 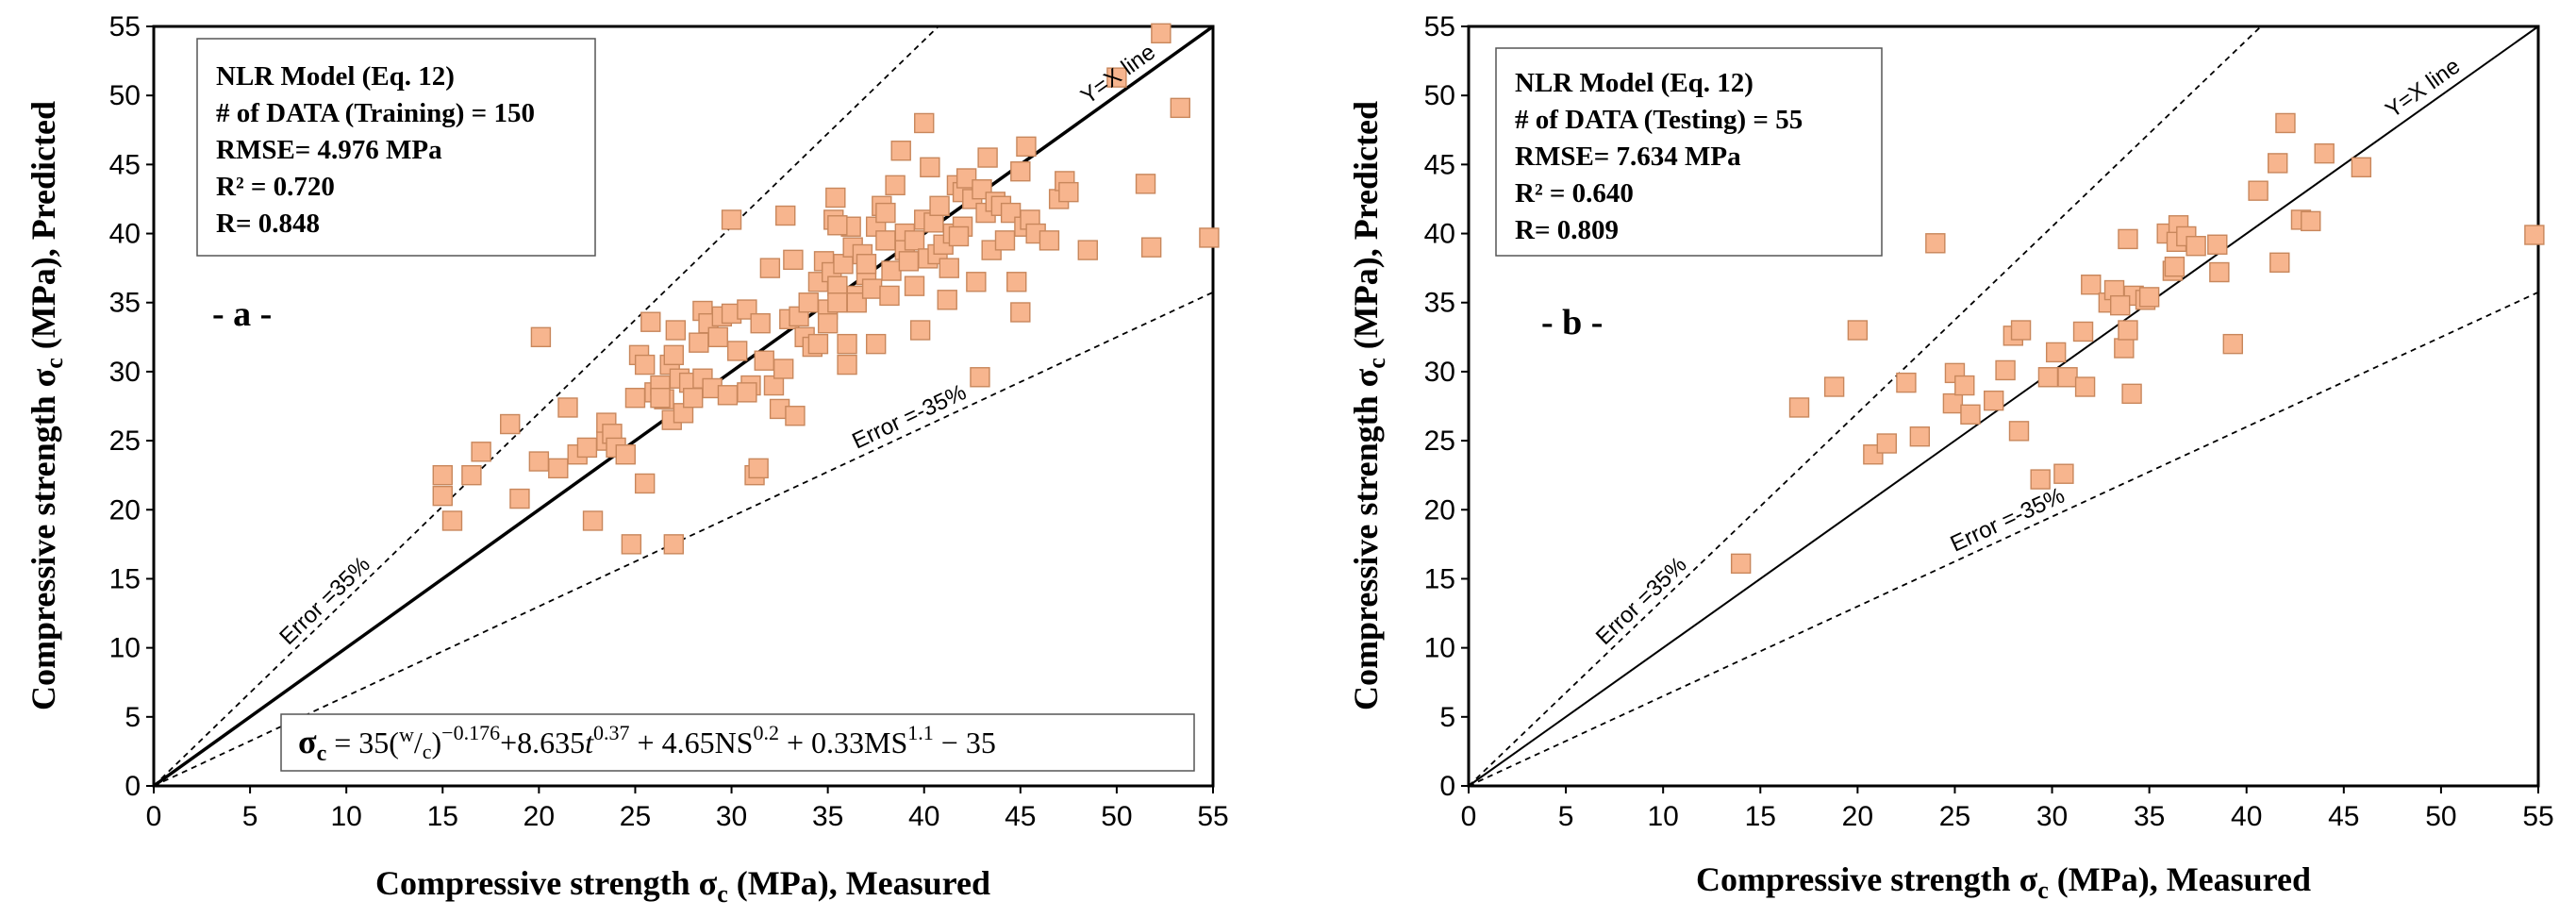 I want to click on panel-b-y-tick-label: 10, so click(x=1440, y=648).